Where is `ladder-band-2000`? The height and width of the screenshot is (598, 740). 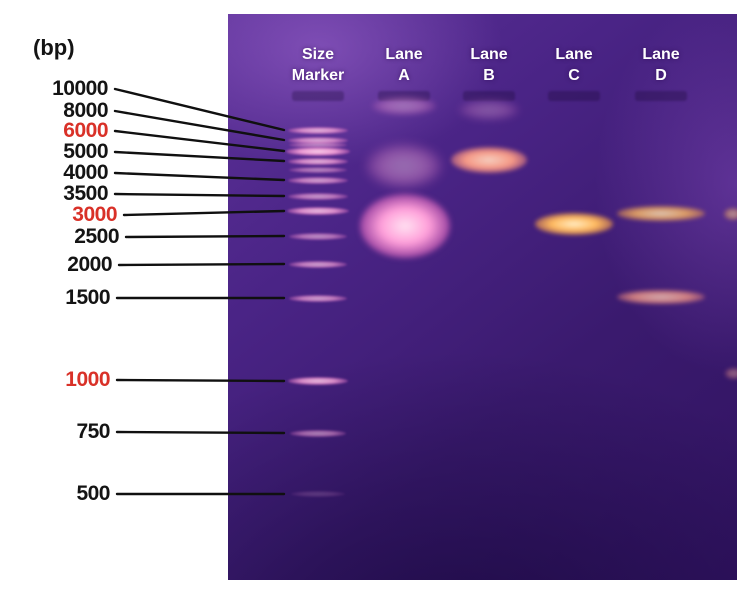 ladder-band-2000 is located at coordinates (318, 264).